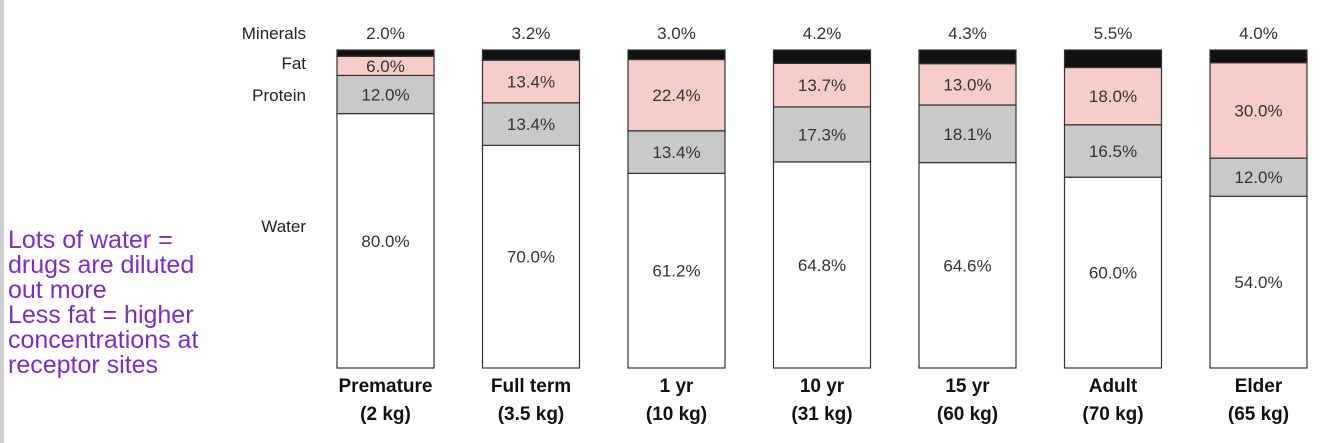 The height and width of the screenshot is (443, 1334). I want to click on category-label: 10 yr, so click(822, 386).